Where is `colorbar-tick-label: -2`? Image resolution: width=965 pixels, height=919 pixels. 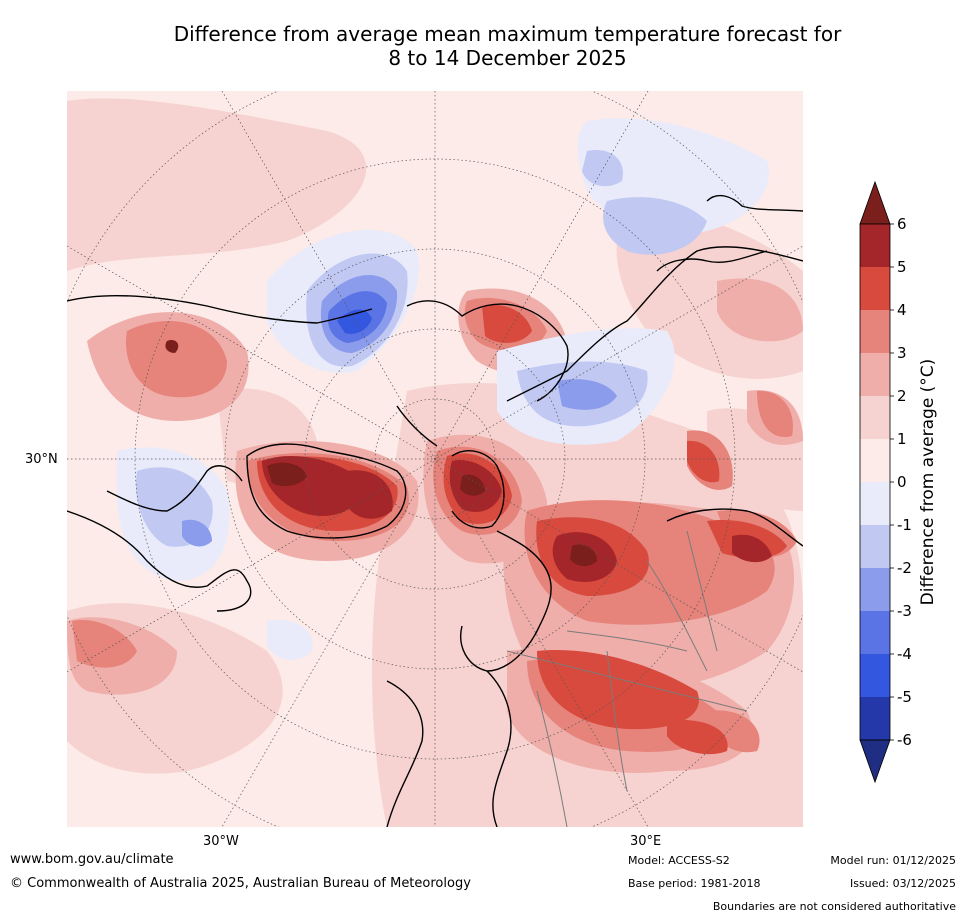 colorbar-tick-label: -2 is located at coordinates (904, 568).